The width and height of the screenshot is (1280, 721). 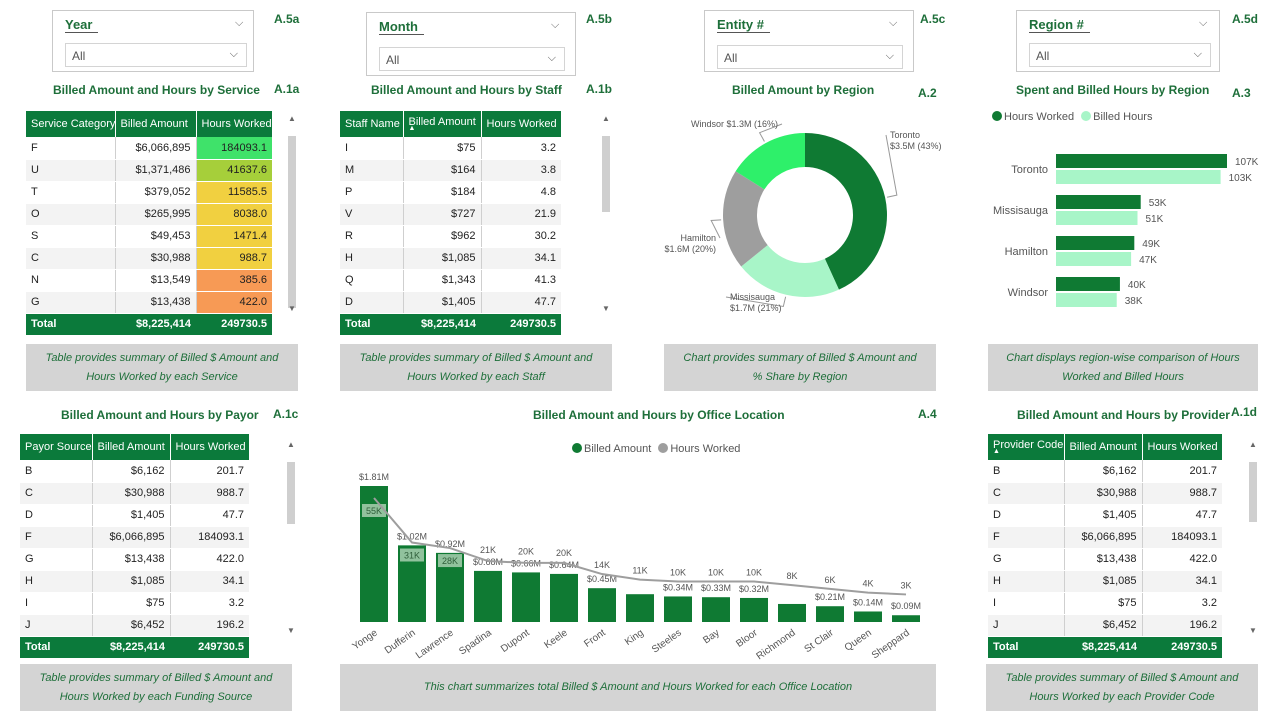 What do you see at coordinates (371, 324) in the screenshot?
I see `total-label: Total` at bounding box center [371, 324].